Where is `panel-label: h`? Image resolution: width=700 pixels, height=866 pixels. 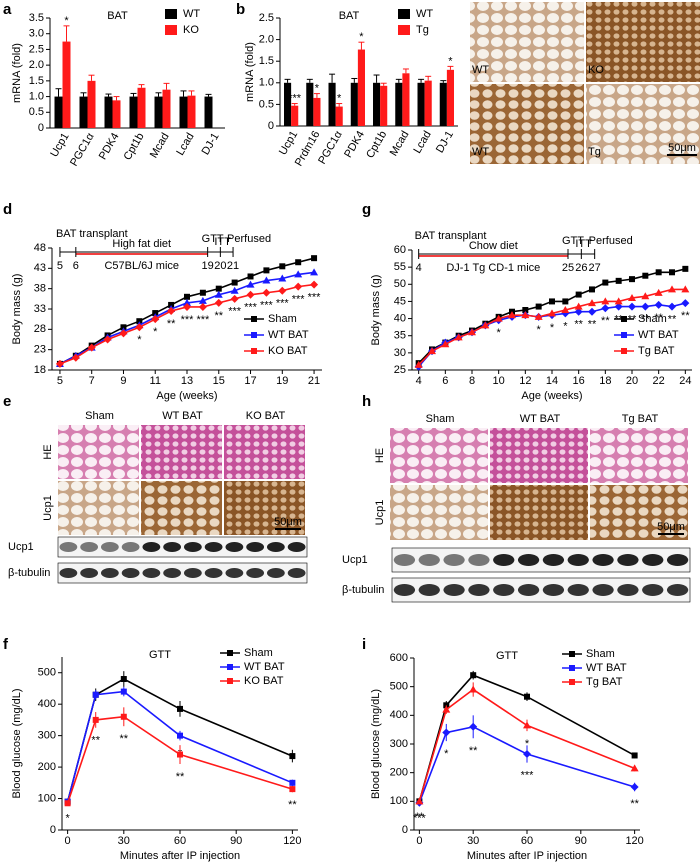 panel-label: h is located at coordinates (366, 401).